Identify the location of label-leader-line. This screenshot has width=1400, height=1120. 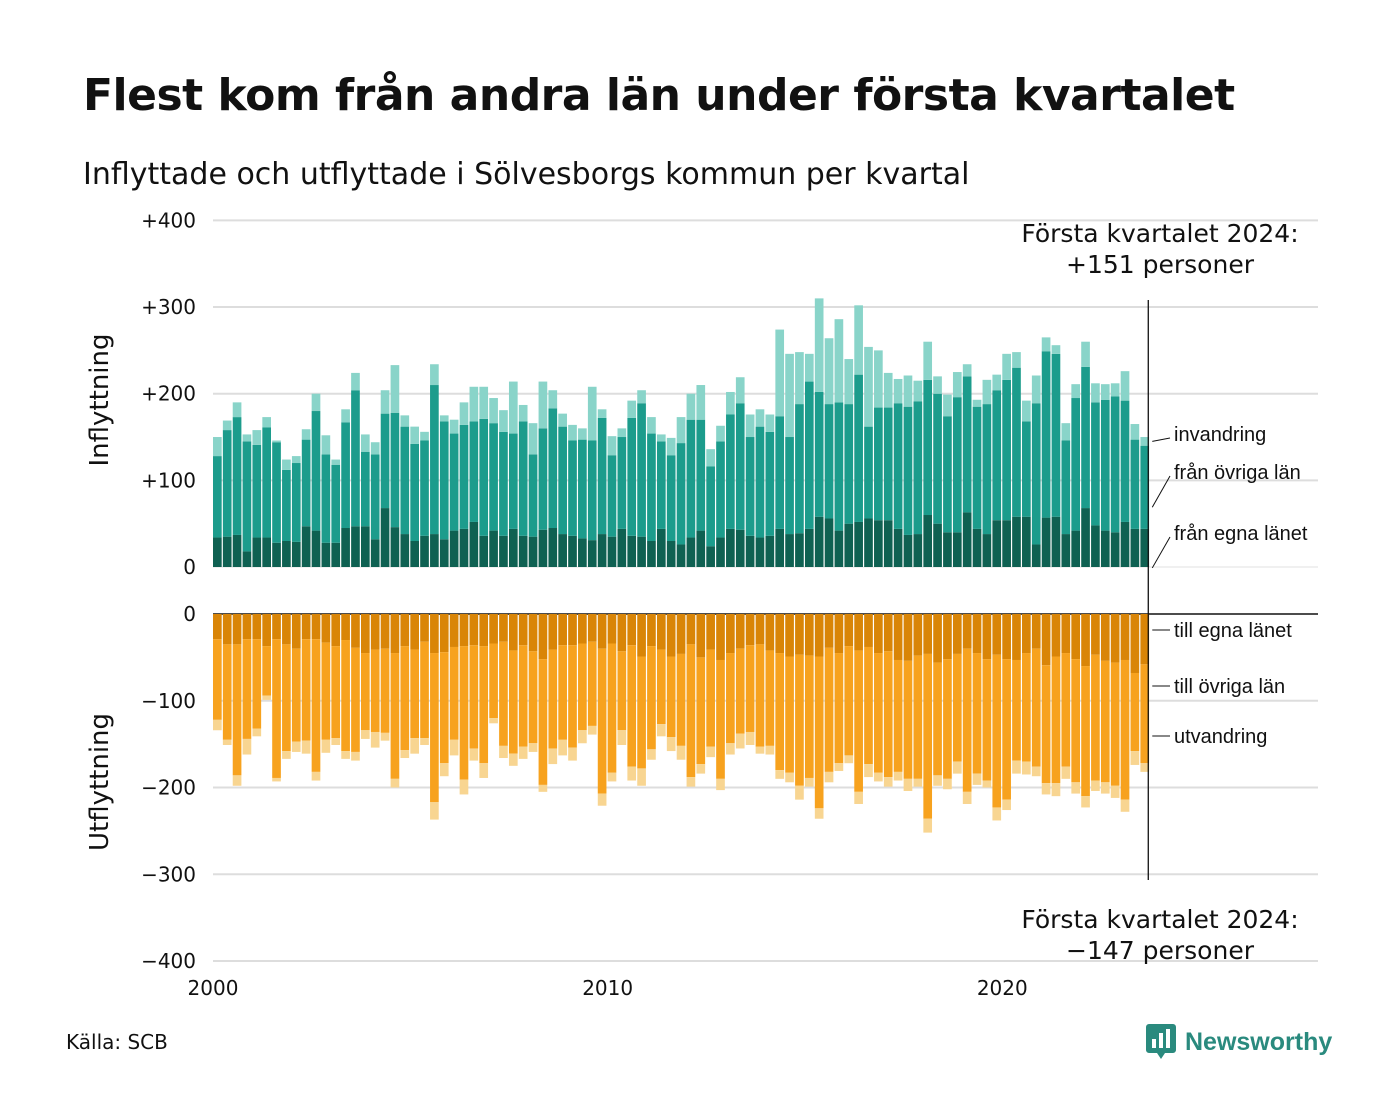
(1161, 491).